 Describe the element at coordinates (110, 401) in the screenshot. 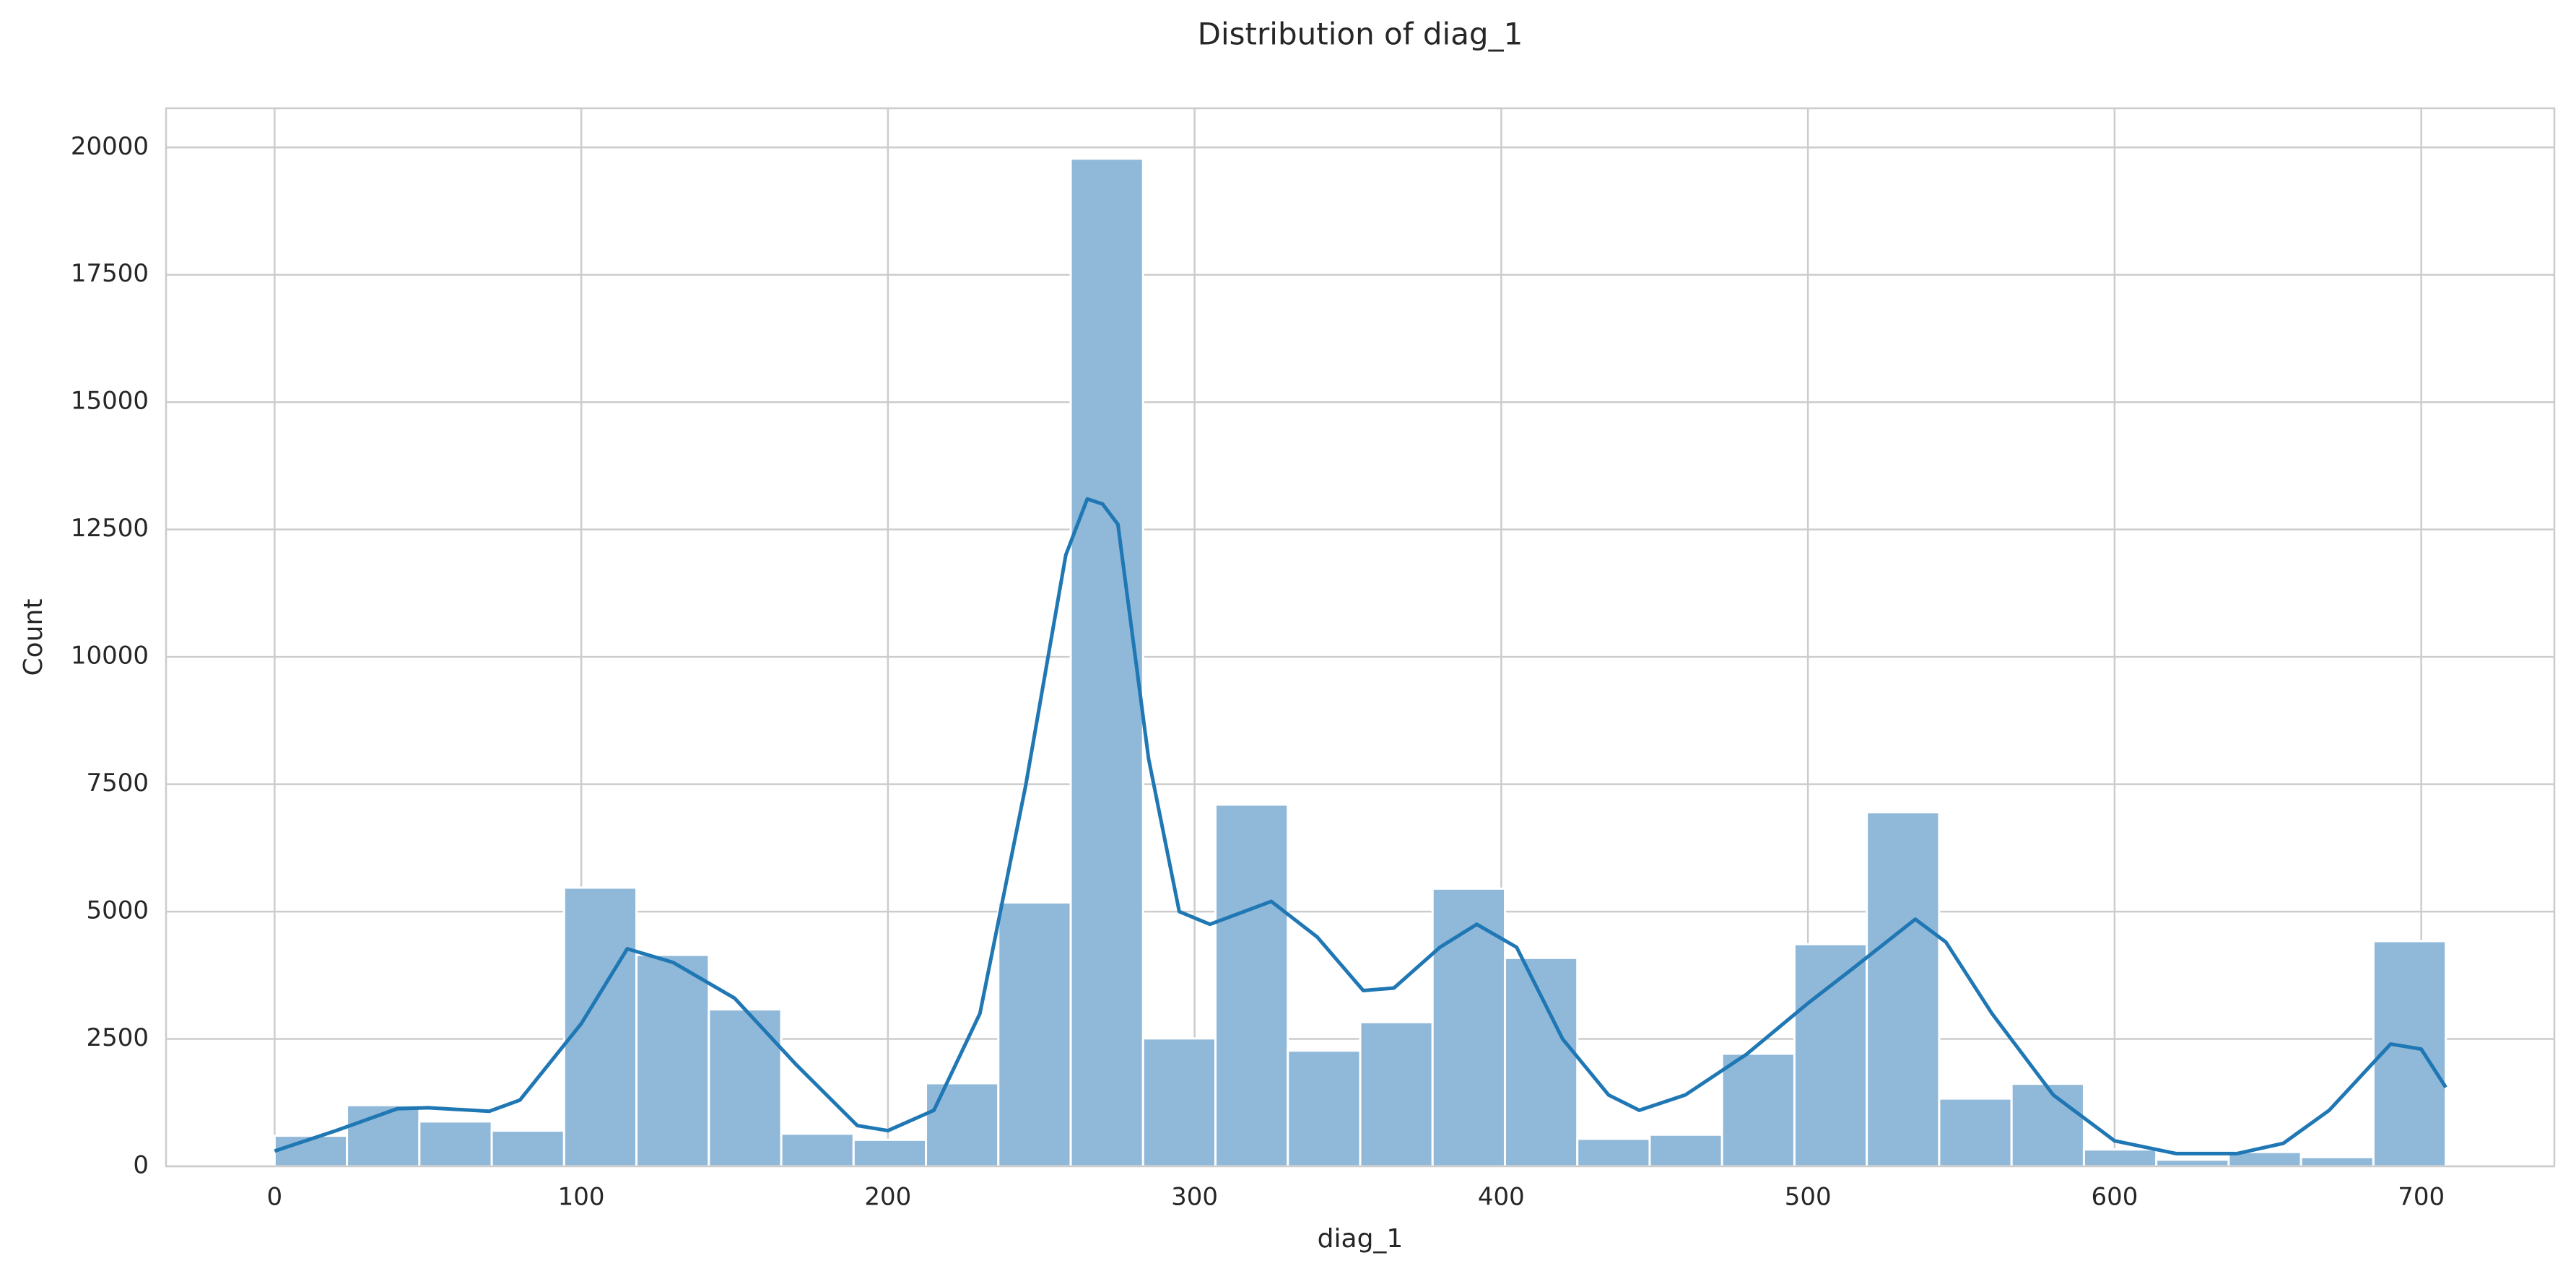

I see `y-tick-label: 15000` at that location.